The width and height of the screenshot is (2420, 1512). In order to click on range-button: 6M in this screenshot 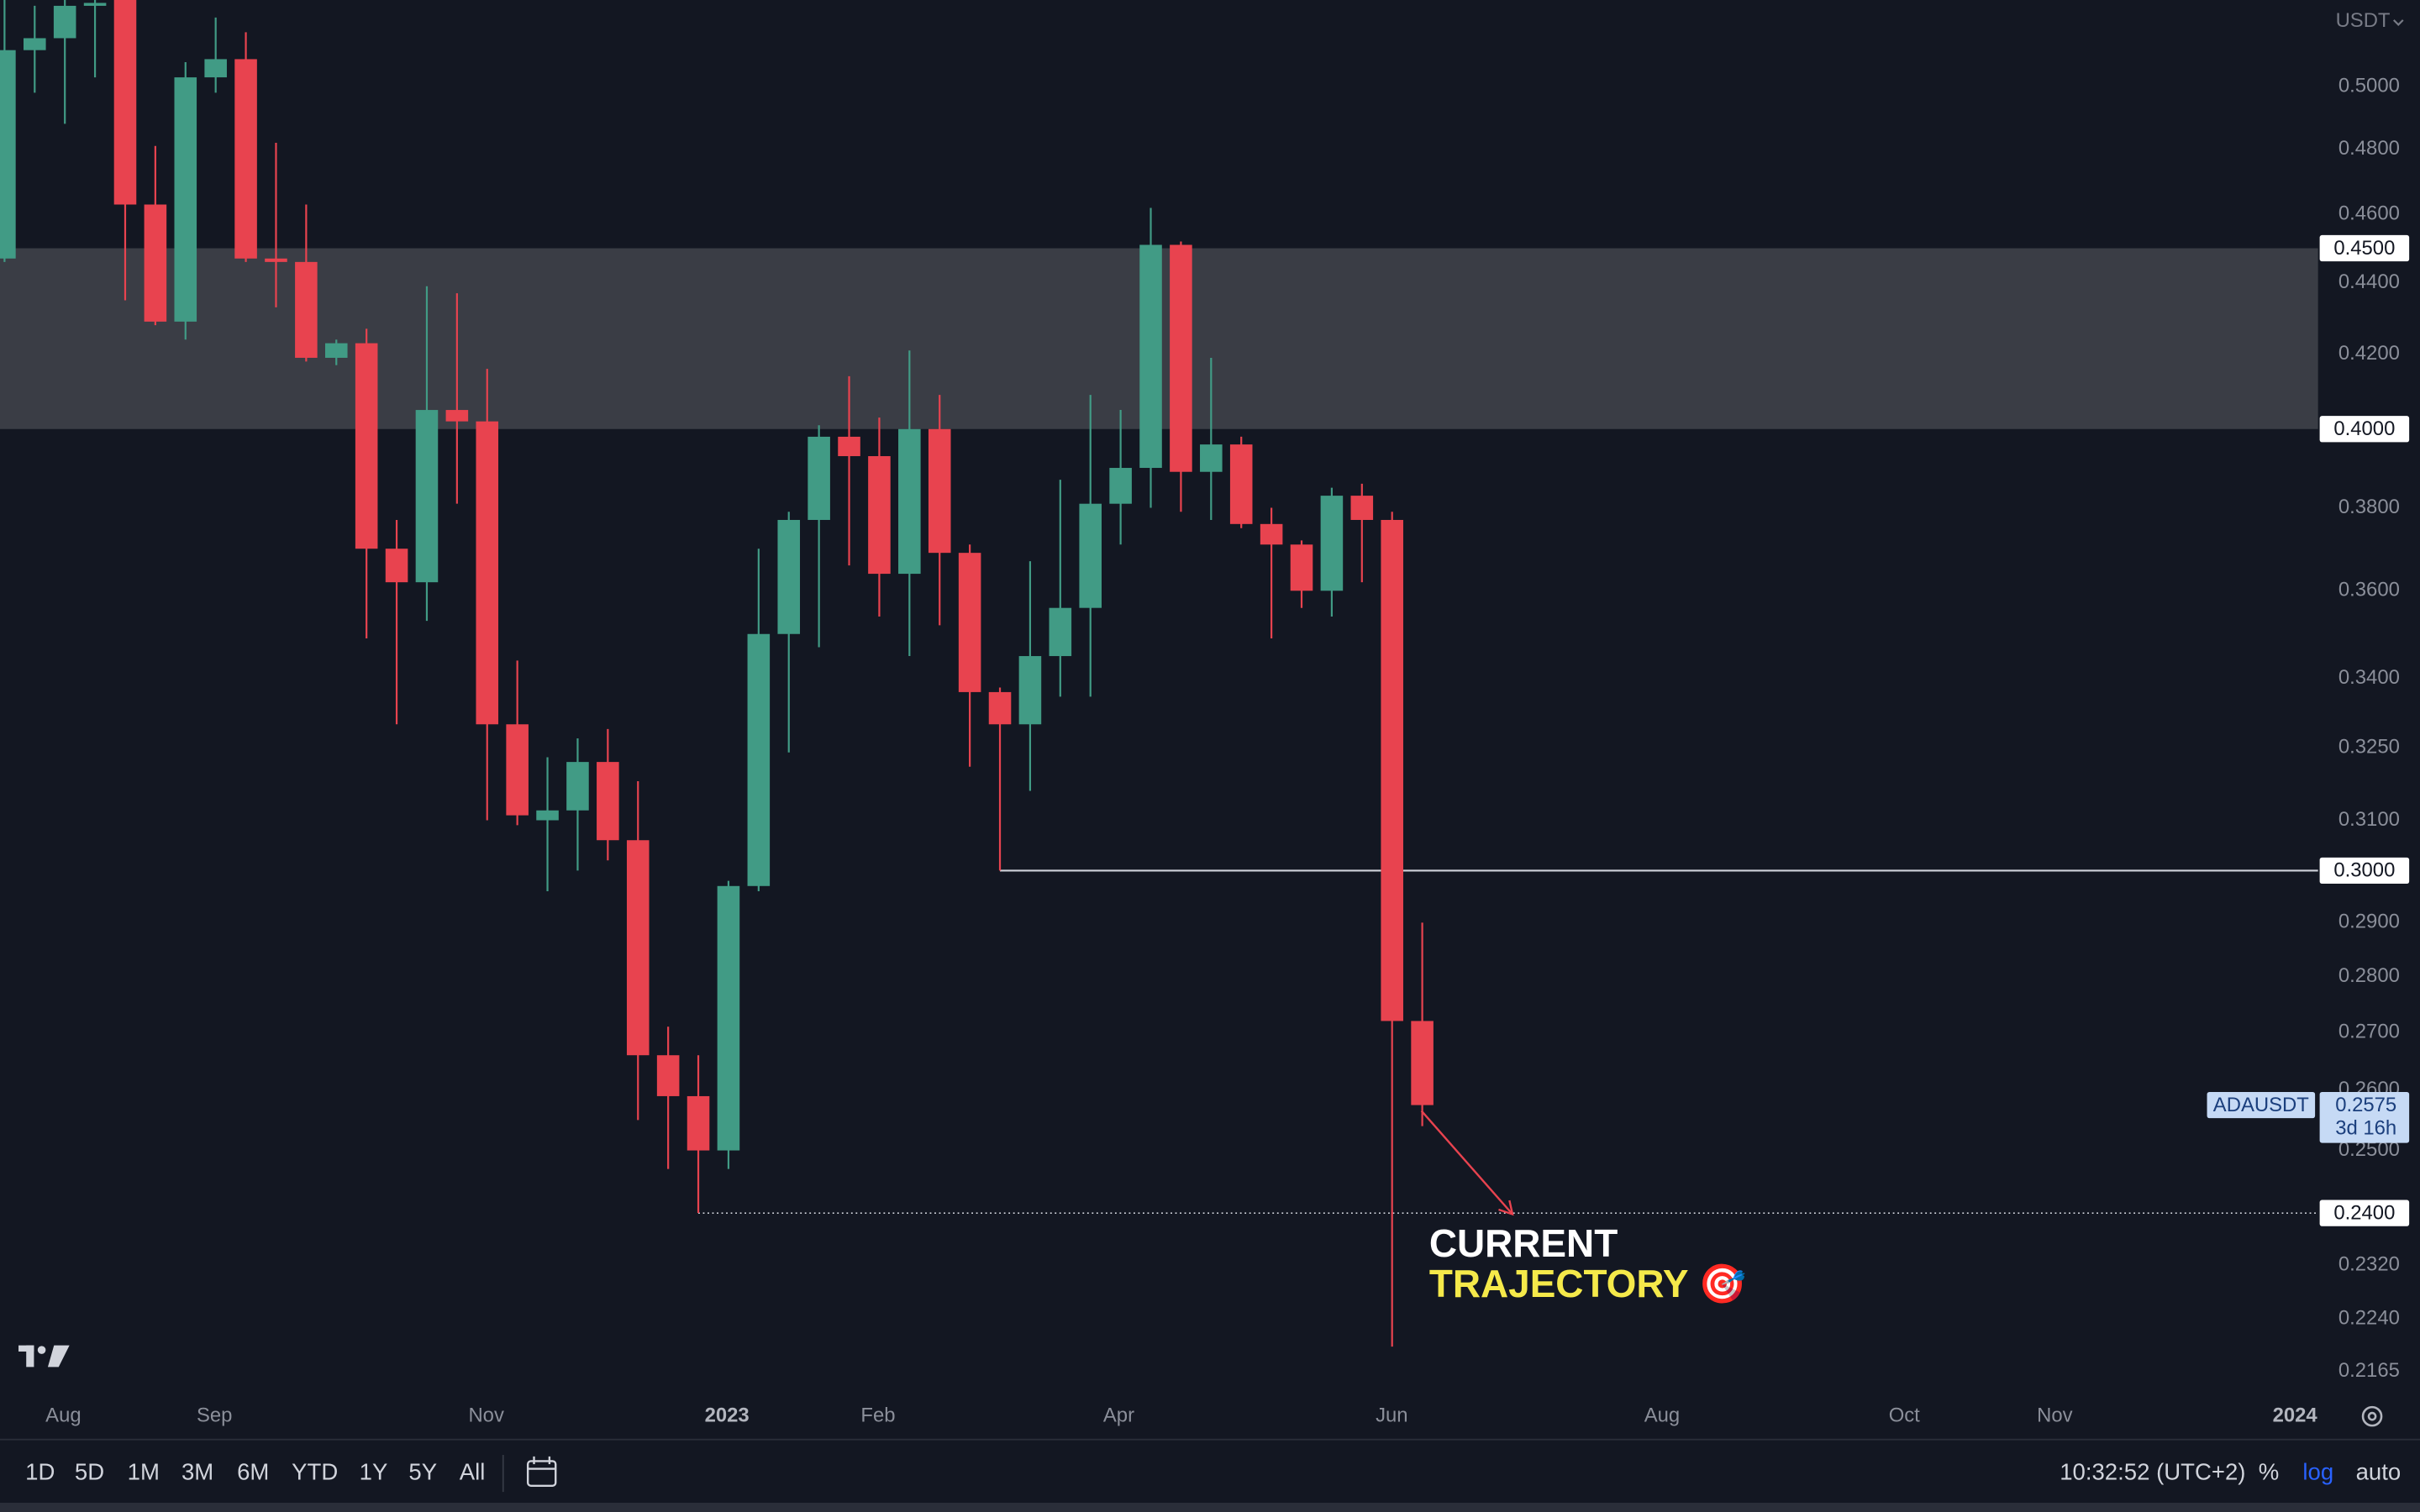, I will do `click(253, 1471)`.